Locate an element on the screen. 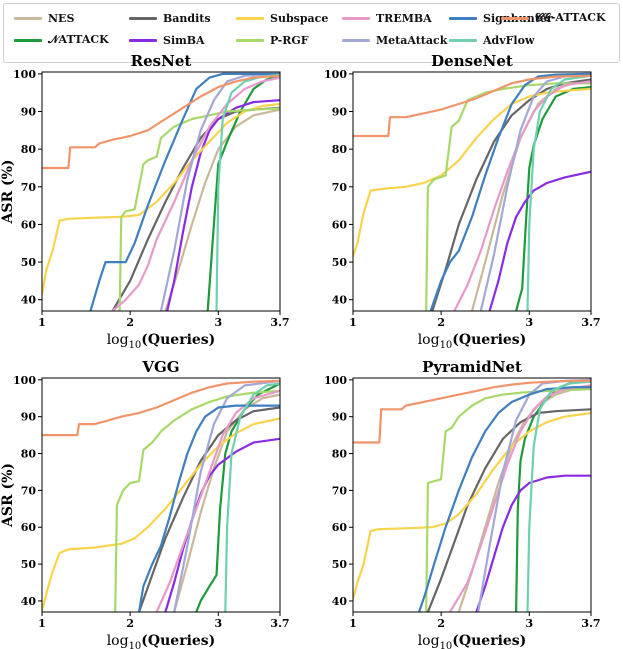  chart-title: DenseNet is located at coordinates (472, 61).